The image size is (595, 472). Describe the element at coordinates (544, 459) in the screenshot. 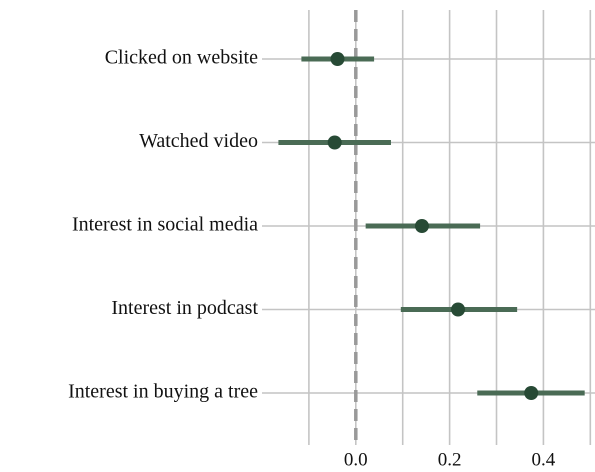

I see `x-tick-label: 0.4` at that location.